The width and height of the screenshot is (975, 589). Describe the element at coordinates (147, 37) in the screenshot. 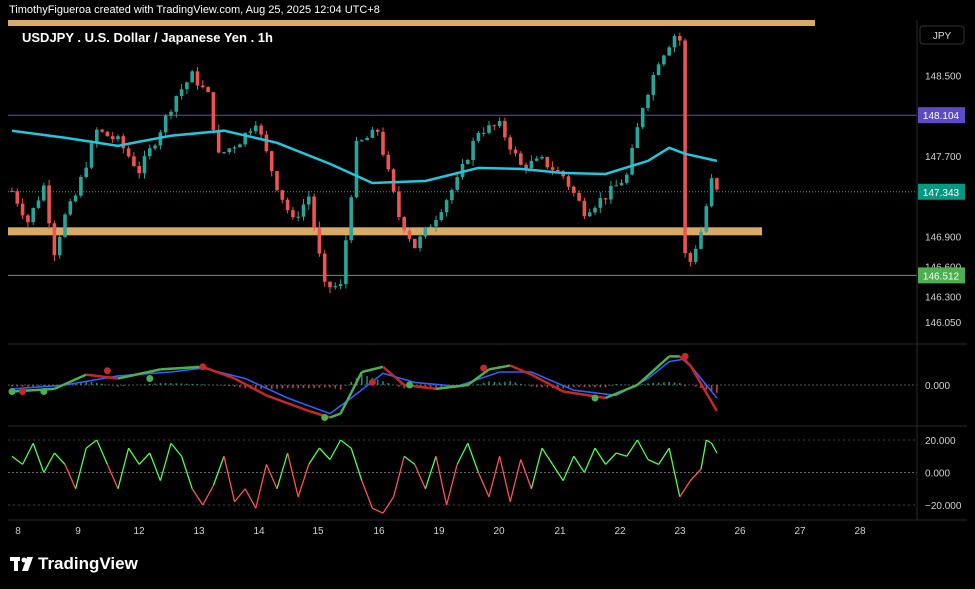

I see `chart-title: USDJPY . U.S. Dollar / Japanese Yen . 1h` at that location.